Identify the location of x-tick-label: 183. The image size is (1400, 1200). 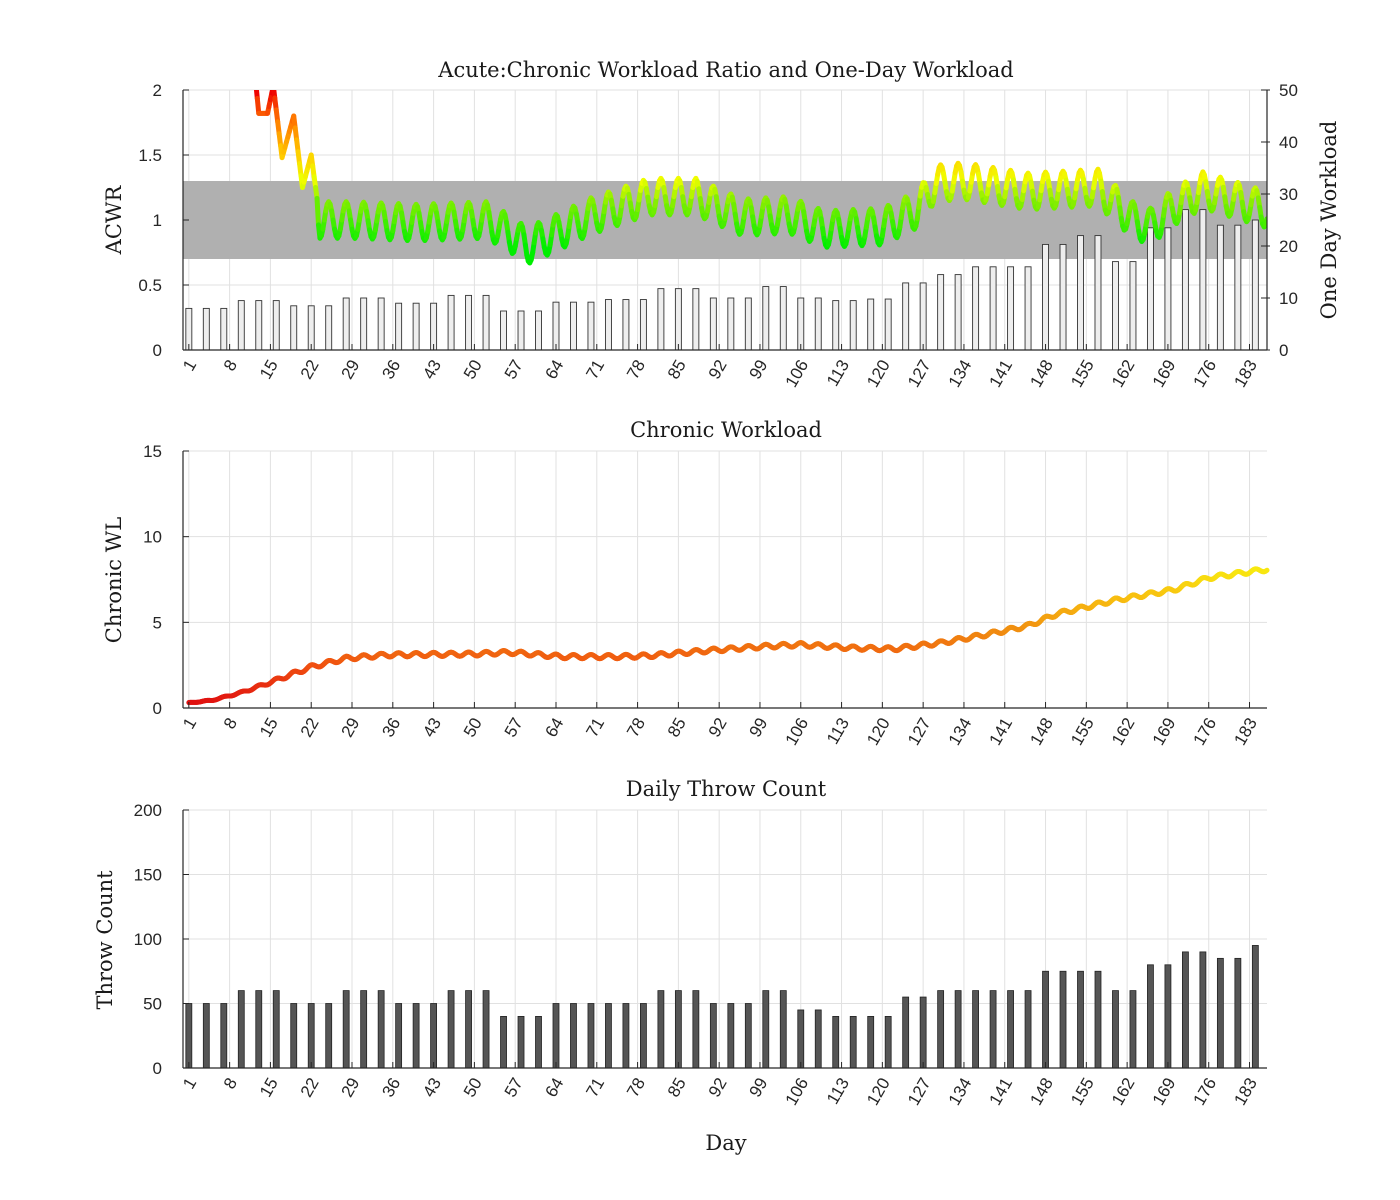
(1245, 374).